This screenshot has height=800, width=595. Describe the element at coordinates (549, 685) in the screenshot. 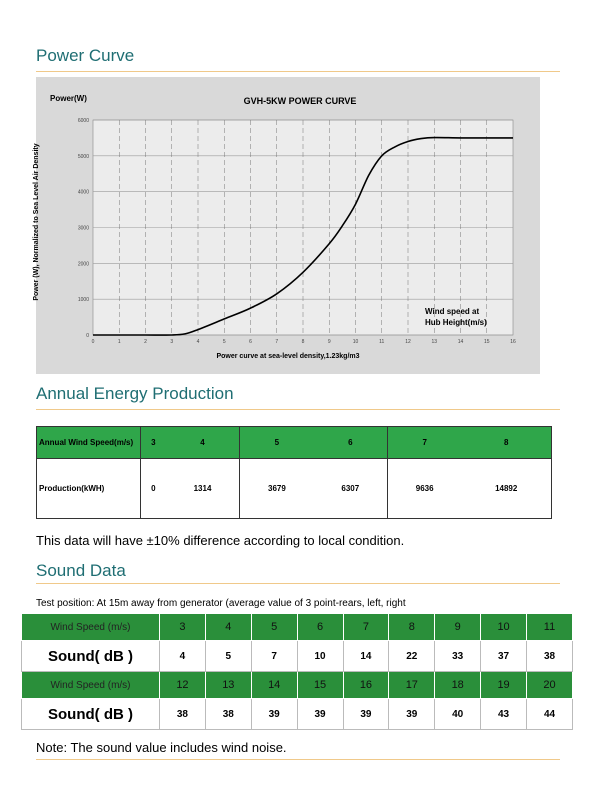

I see `sound-wind-speed-cell: 20` at that location.